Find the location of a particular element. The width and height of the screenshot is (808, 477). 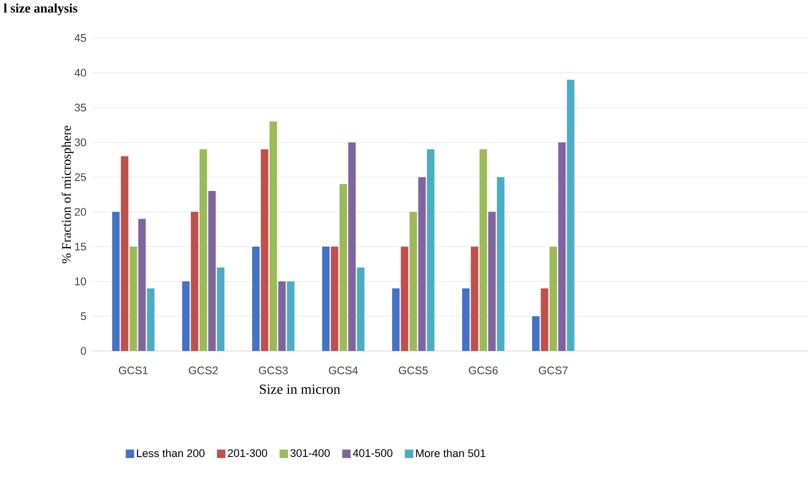

x-tick-label: GCS7 is located at coordinates (553, 370).